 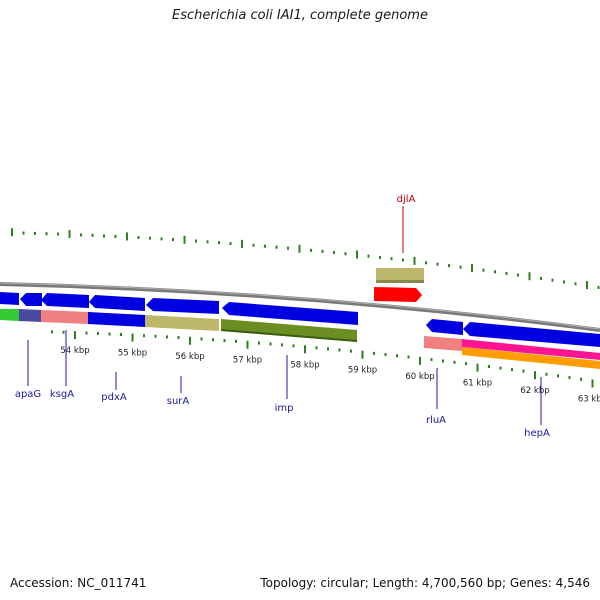 I want to click on gene-bar-ksgA, so click(x=64, y=317).